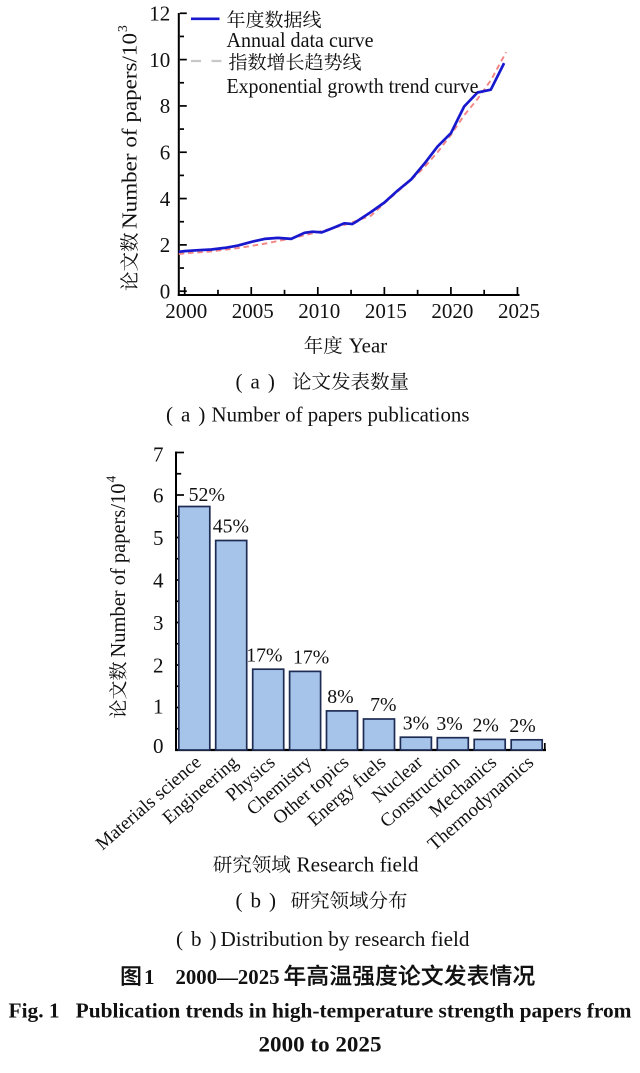 The height and width of the screenshot is (1073, 640). I want to click on svg-text: 2015, so click(386, 311).